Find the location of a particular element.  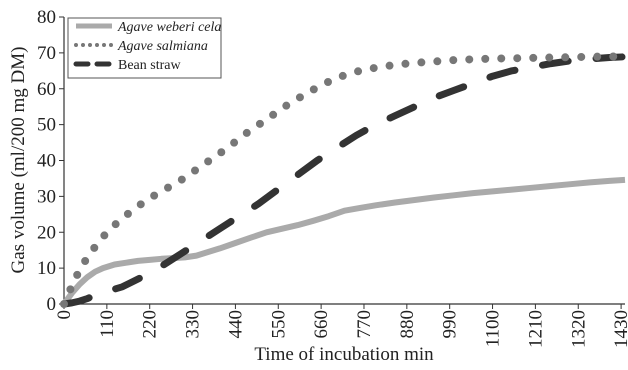

x-tick-label: 1100 is located at coordinates (493, 328).